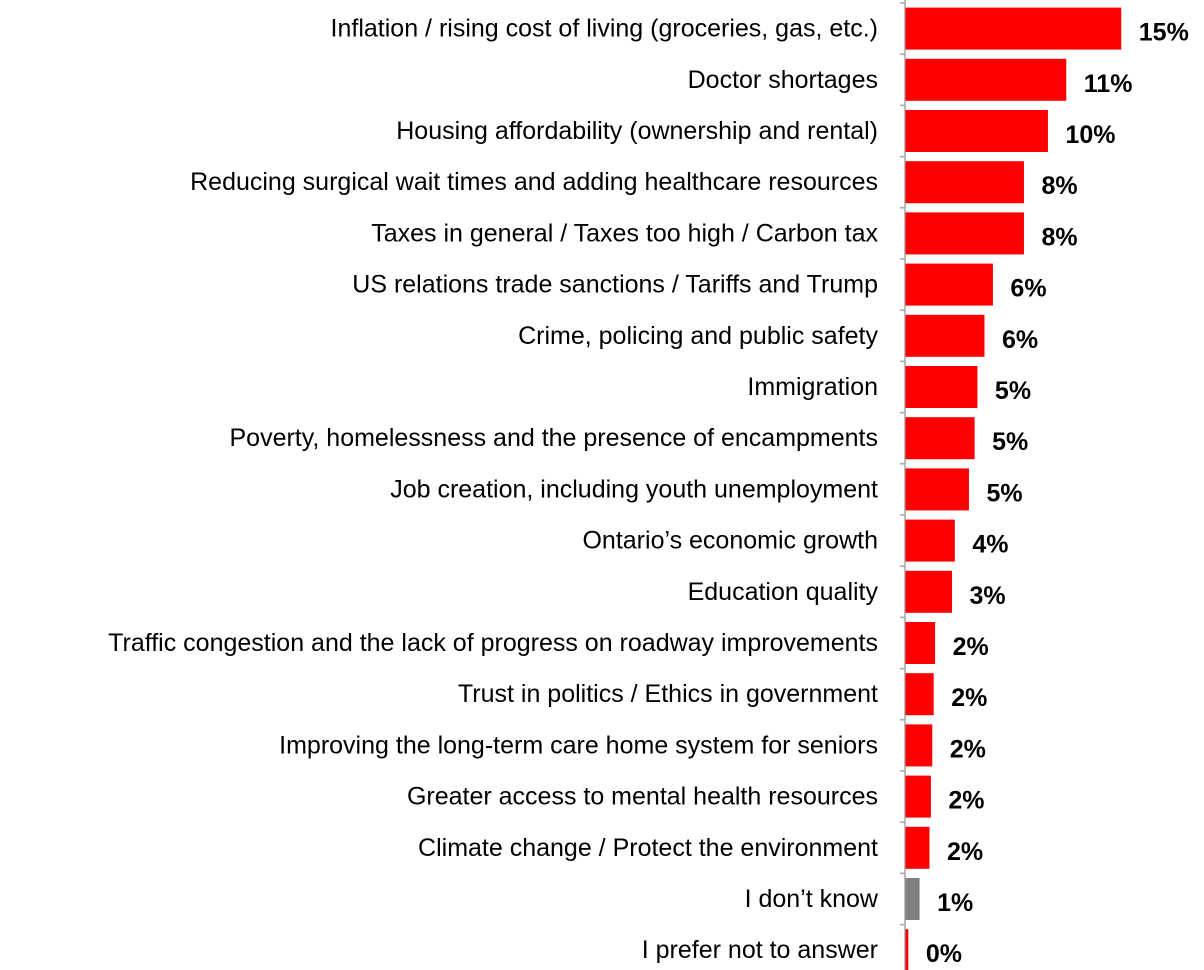 This screenshot has width=1204, height=970. I want to click on category-label: Education quality, so click(783, 592).